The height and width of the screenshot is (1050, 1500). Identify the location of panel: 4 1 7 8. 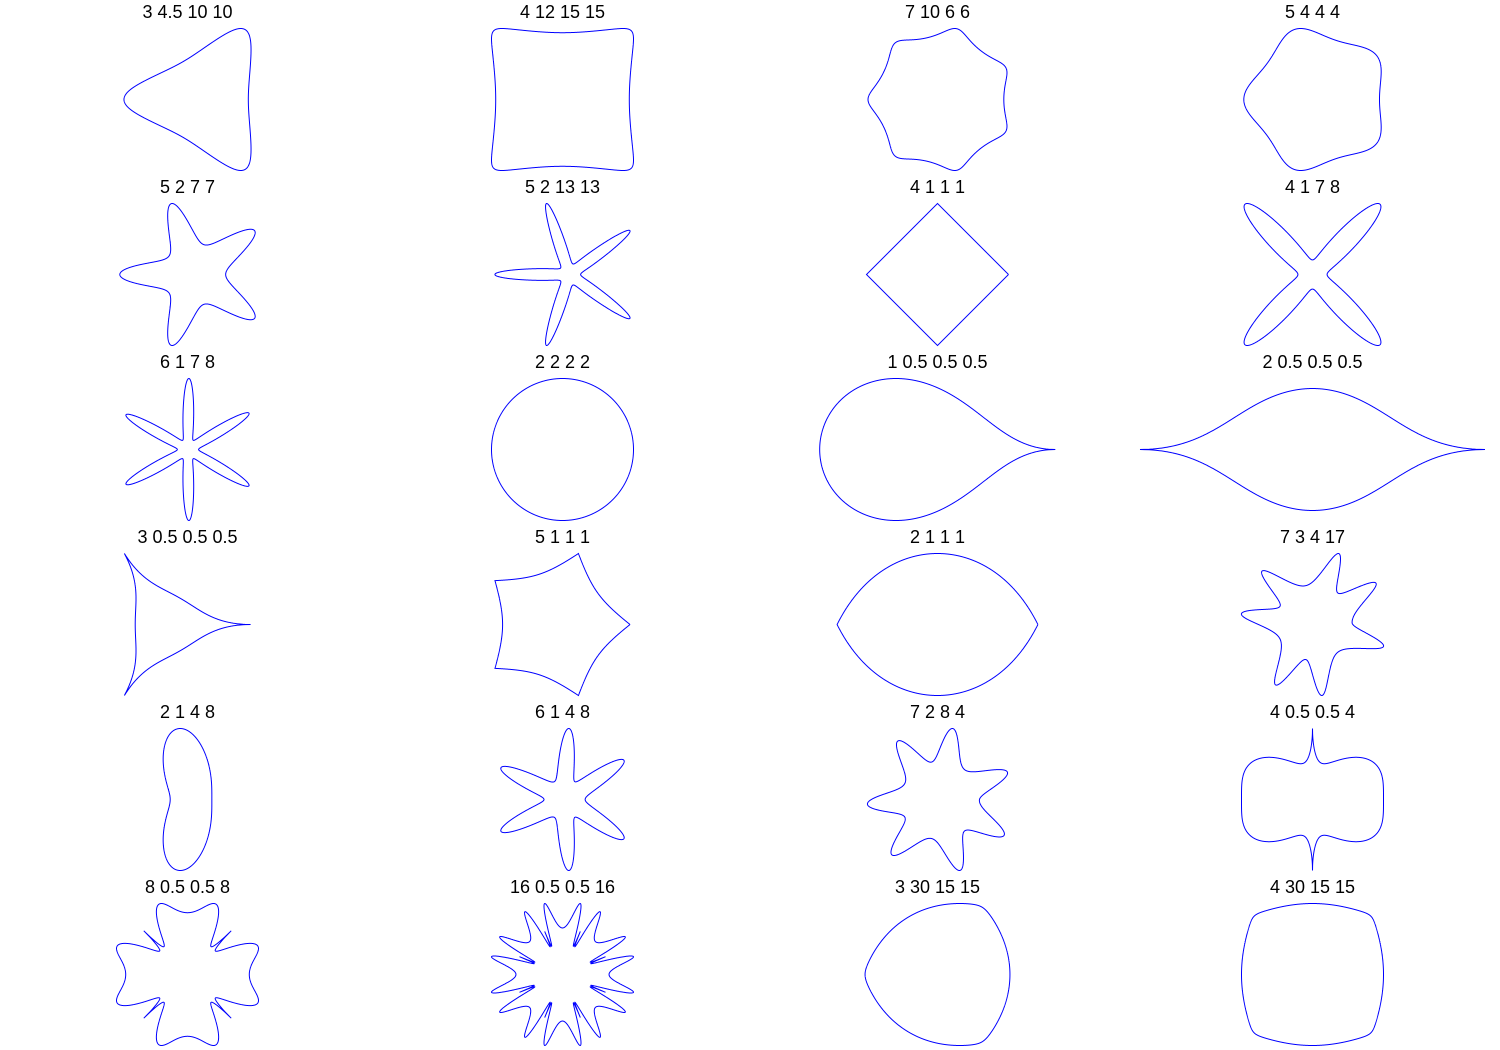
(1312, 262).